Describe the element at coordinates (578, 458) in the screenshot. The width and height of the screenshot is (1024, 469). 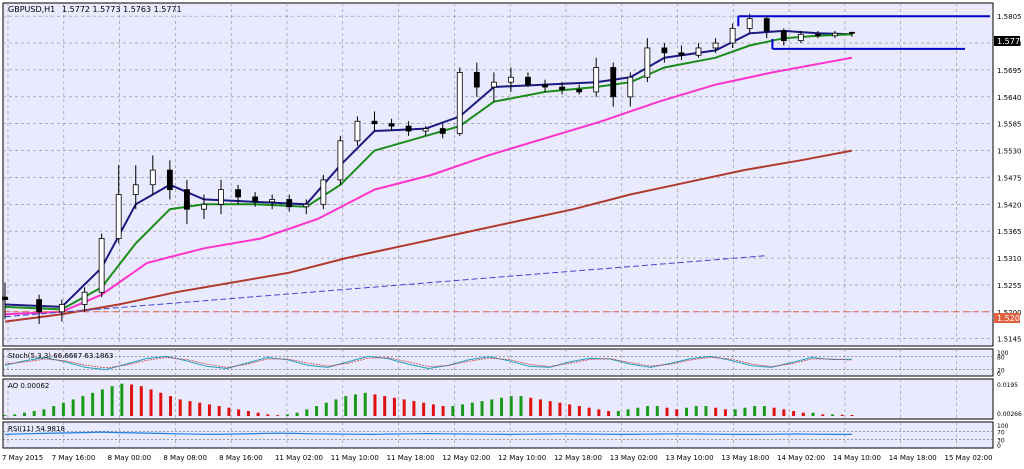
I see `time-tick-label: 12 May 18:00` at that location.